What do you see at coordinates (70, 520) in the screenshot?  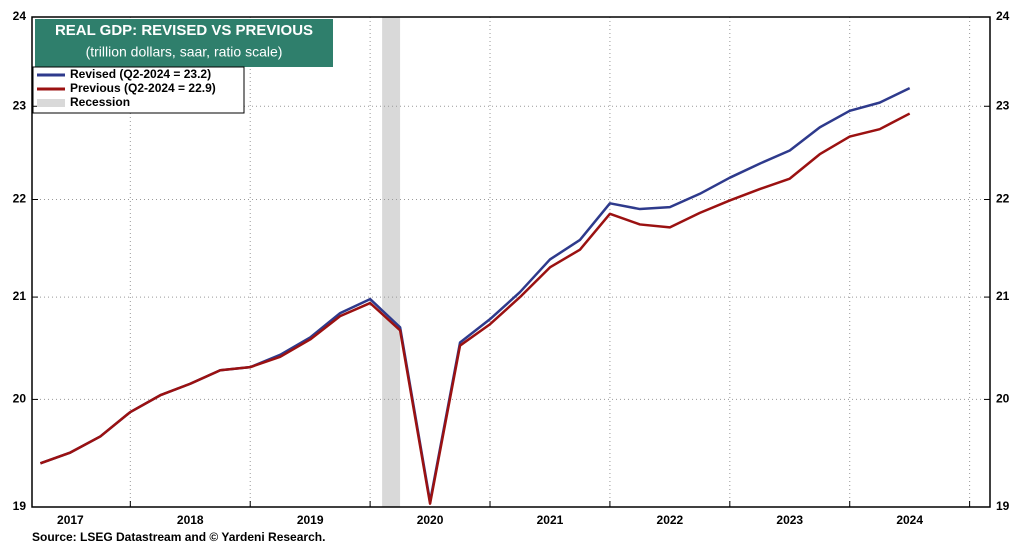 I see `x-tick-label: 2017` at bounding box center [70, 520].